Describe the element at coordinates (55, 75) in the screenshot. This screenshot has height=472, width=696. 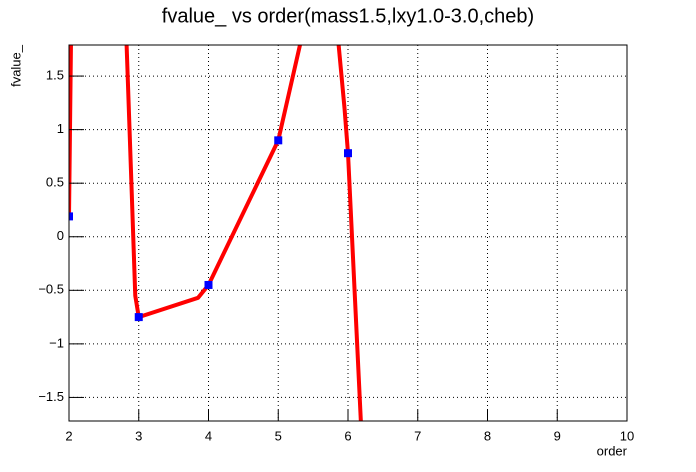
I see `y-tick-label: 1.5` at that location.